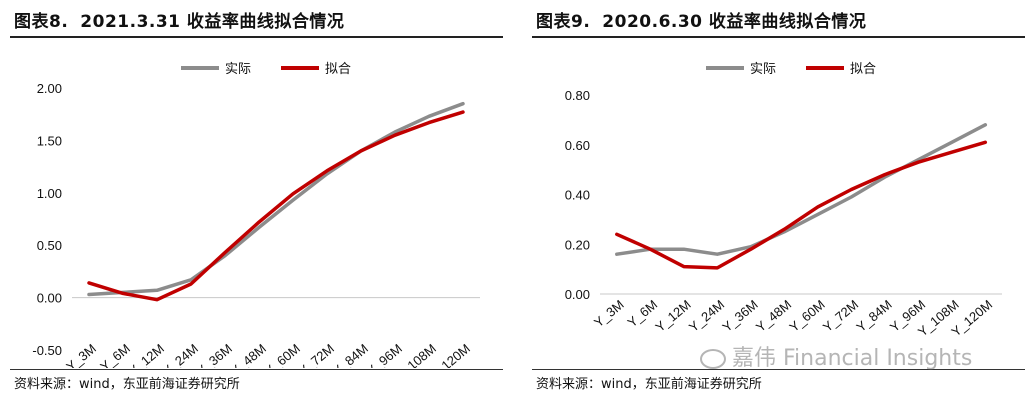 This screenshot has width=1028, height=402. What do you see at coordinates (47, 350) in the screenshot?
I see `y-tick-label: -0.50` at bounding box center [47, 350].